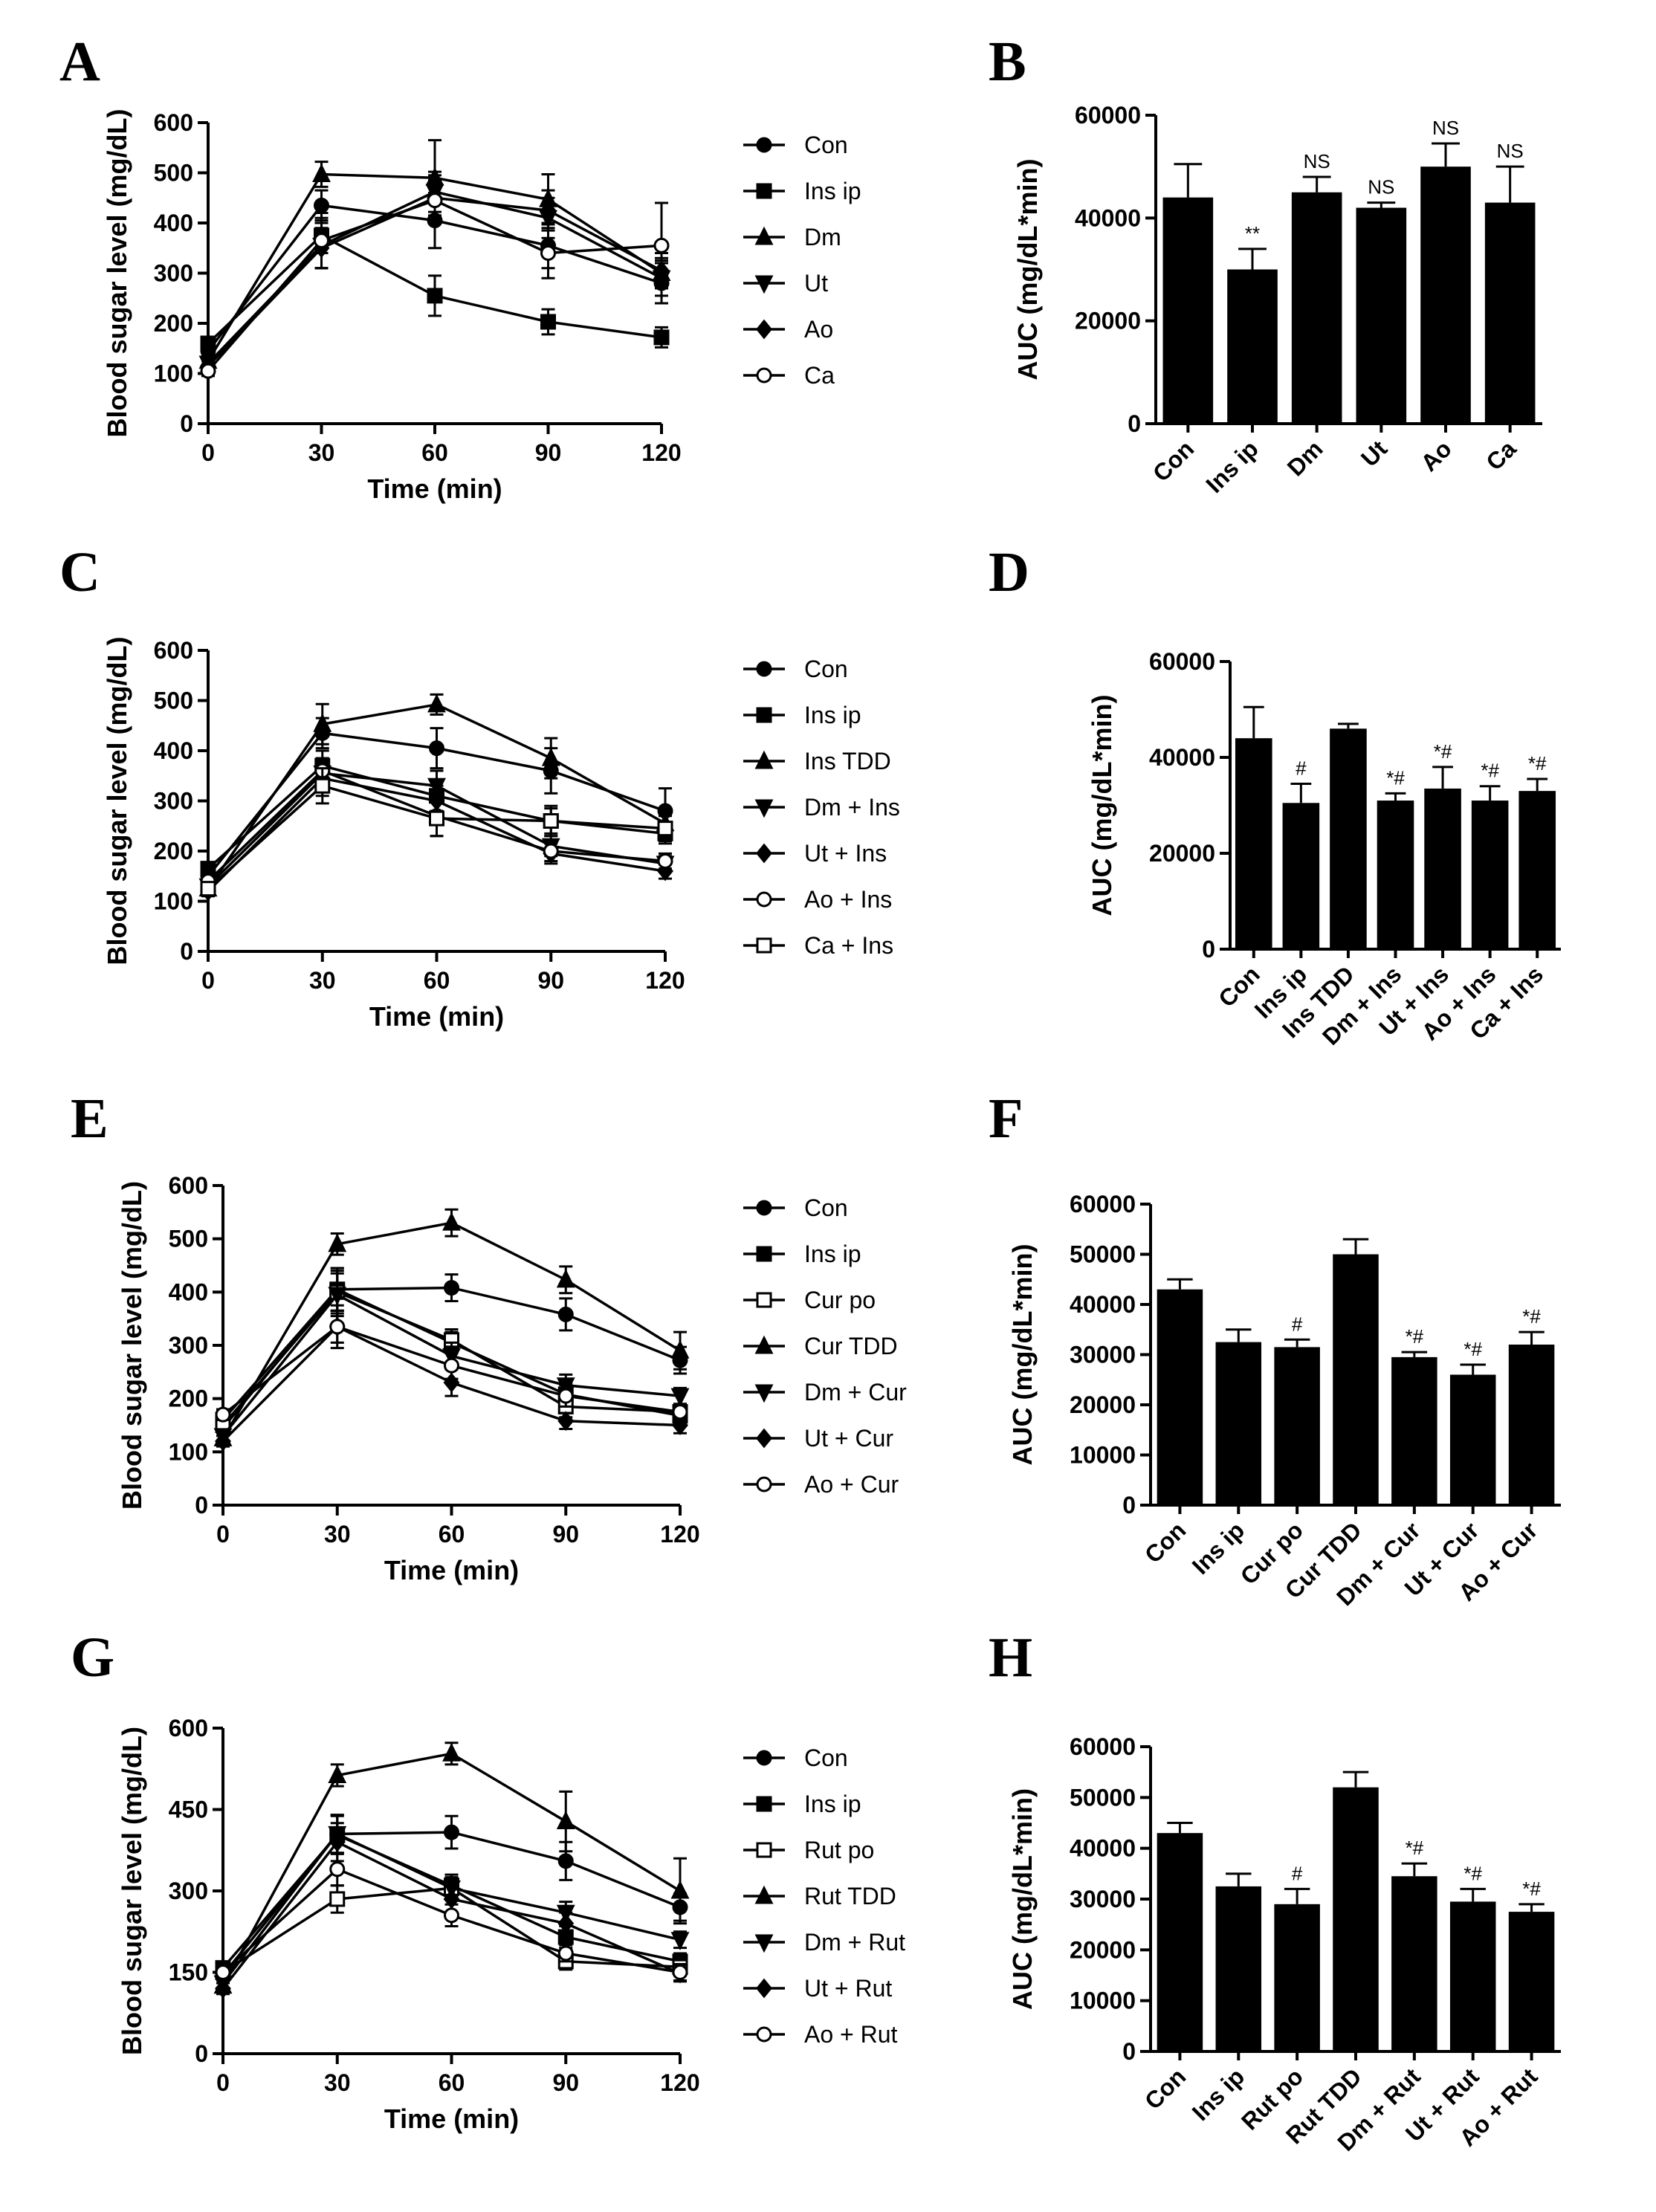  What do you see at coordinates (1103, 1204) in the screenshot?
I see `y-tick-label: 60000` at bounding box center [1103, 1204].